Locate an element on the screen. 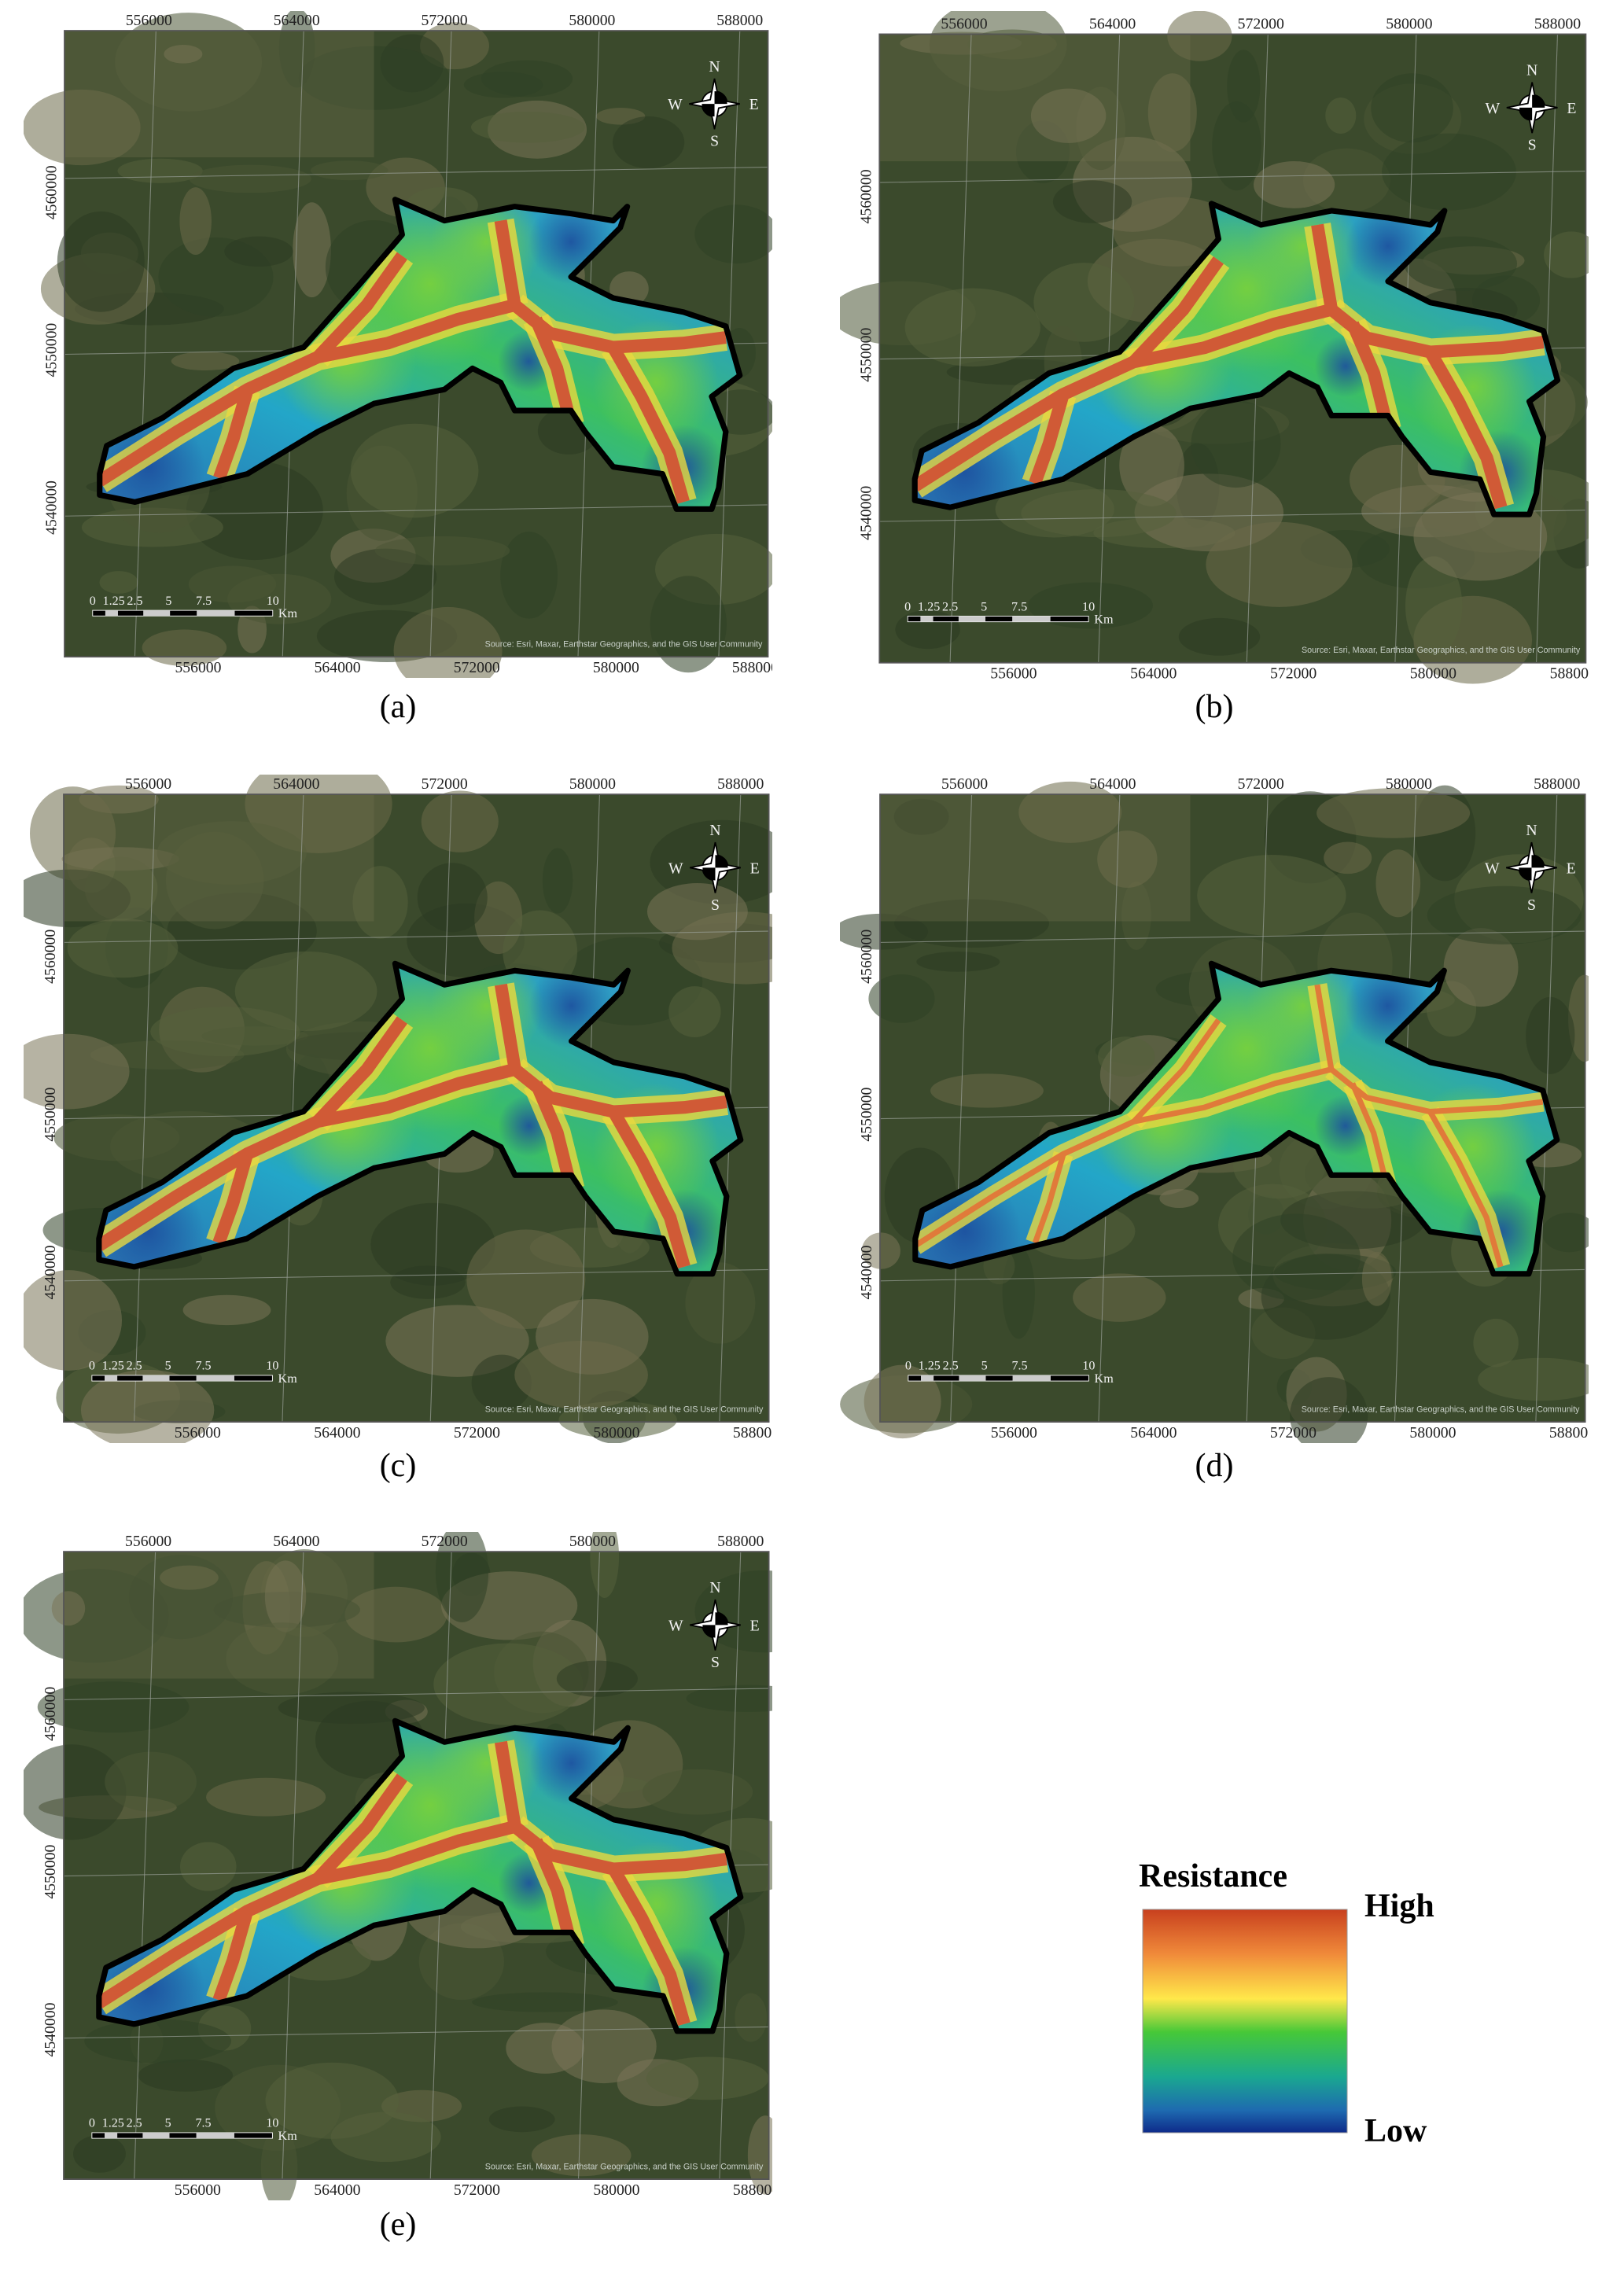  resistance-detail is located at coordinates (414, 354).